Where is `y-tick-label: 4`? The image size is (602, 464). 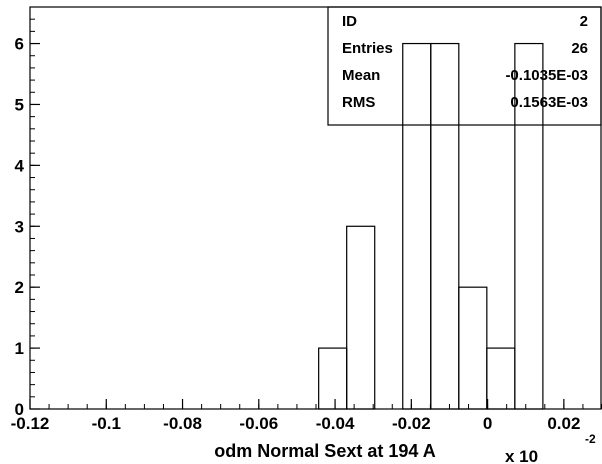 y-tick-label: 4 is located at coordinates (20, 165).